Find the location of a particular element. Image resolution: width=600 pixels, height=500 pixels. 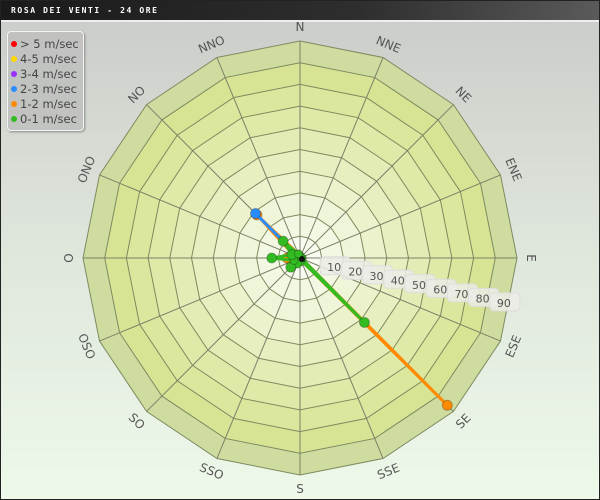

chart-title: ROSA DEI VENTI - 24 ORE is located at coordinates (85, 10).